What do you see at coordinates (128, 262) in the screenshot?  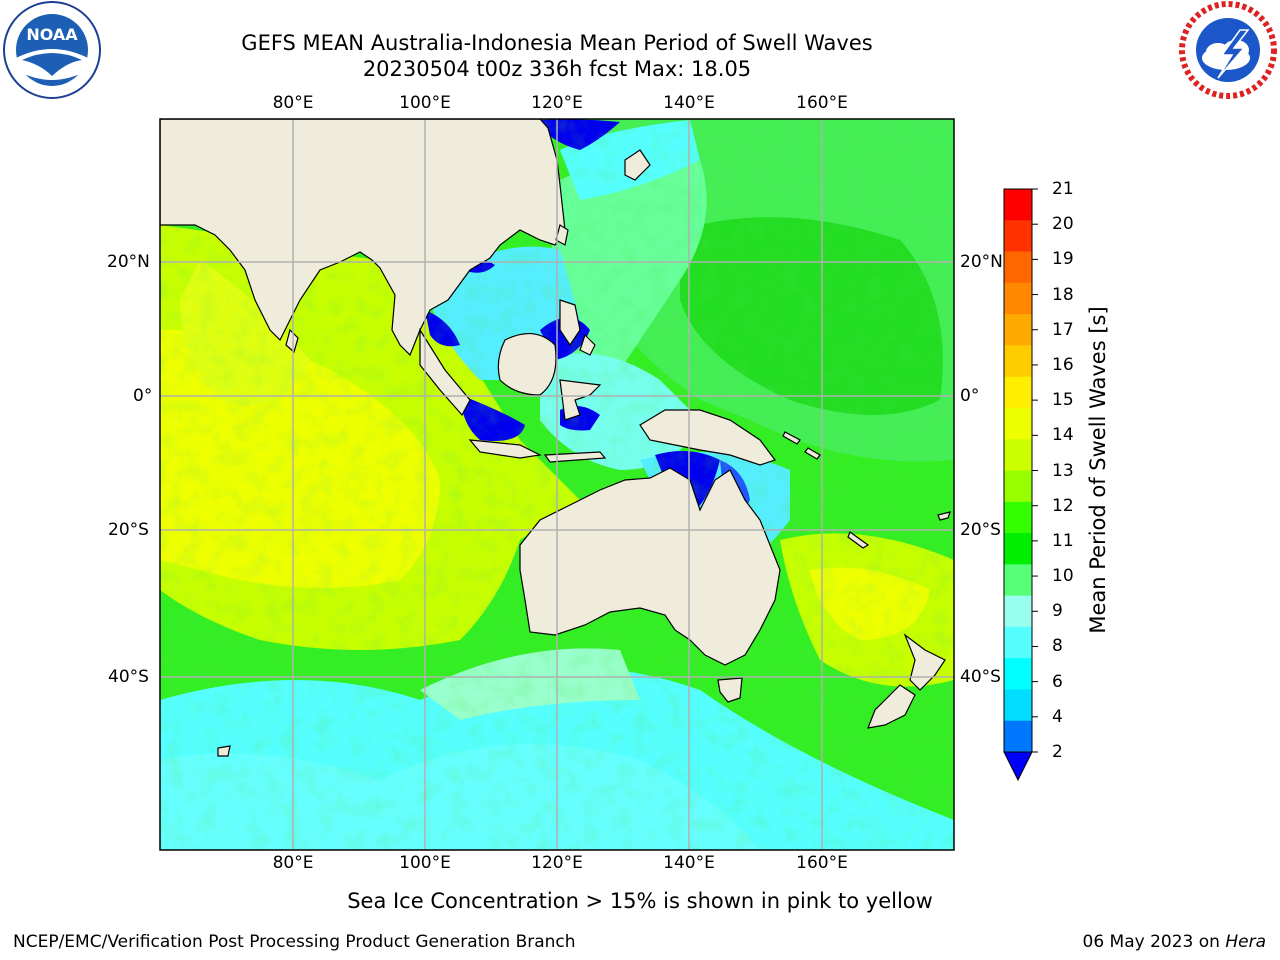 I see `lat-tick-left-20n: 20°N` at bounding box center [128, 262].